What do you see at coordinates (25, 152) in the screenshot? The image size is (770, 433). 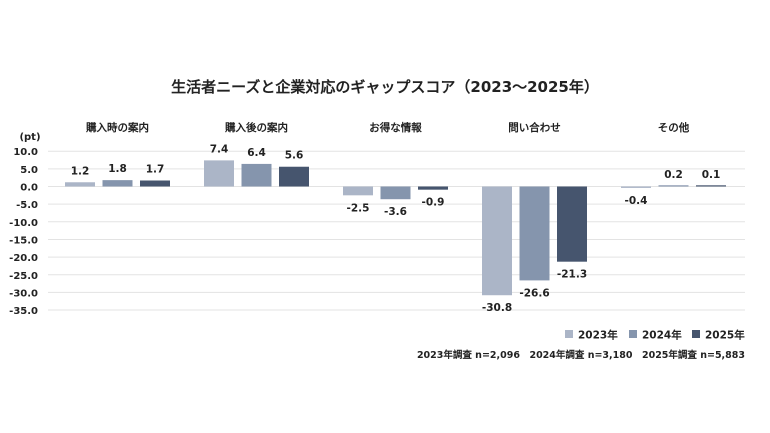 I see `y-tick-label: 10.0` at bounding box center [25, 152].